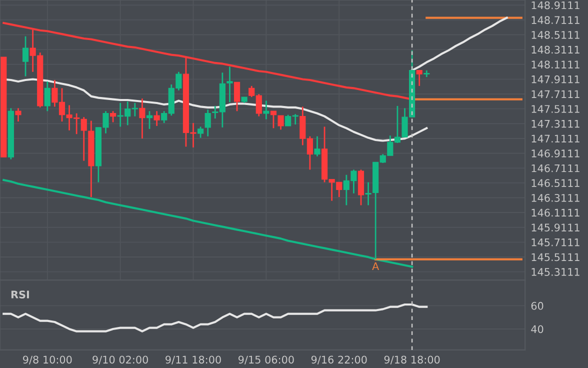 This screenshot has width=588, height=368. Describe the element at coordinates (556, 79) in the screenshot. I see `y-tick-label: 147.9111` at that location.